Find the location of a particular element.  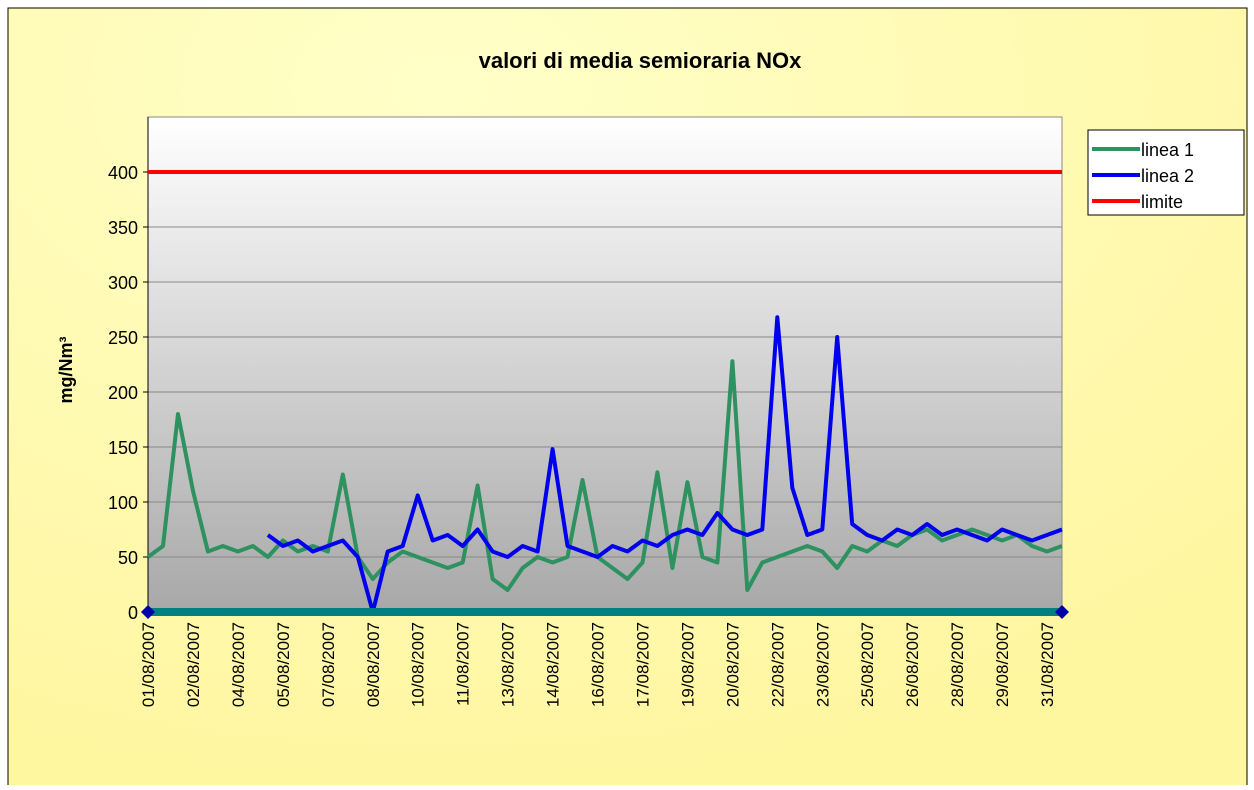

x-tick-label: 19/08/2007 is located at coordinates (687, 664).